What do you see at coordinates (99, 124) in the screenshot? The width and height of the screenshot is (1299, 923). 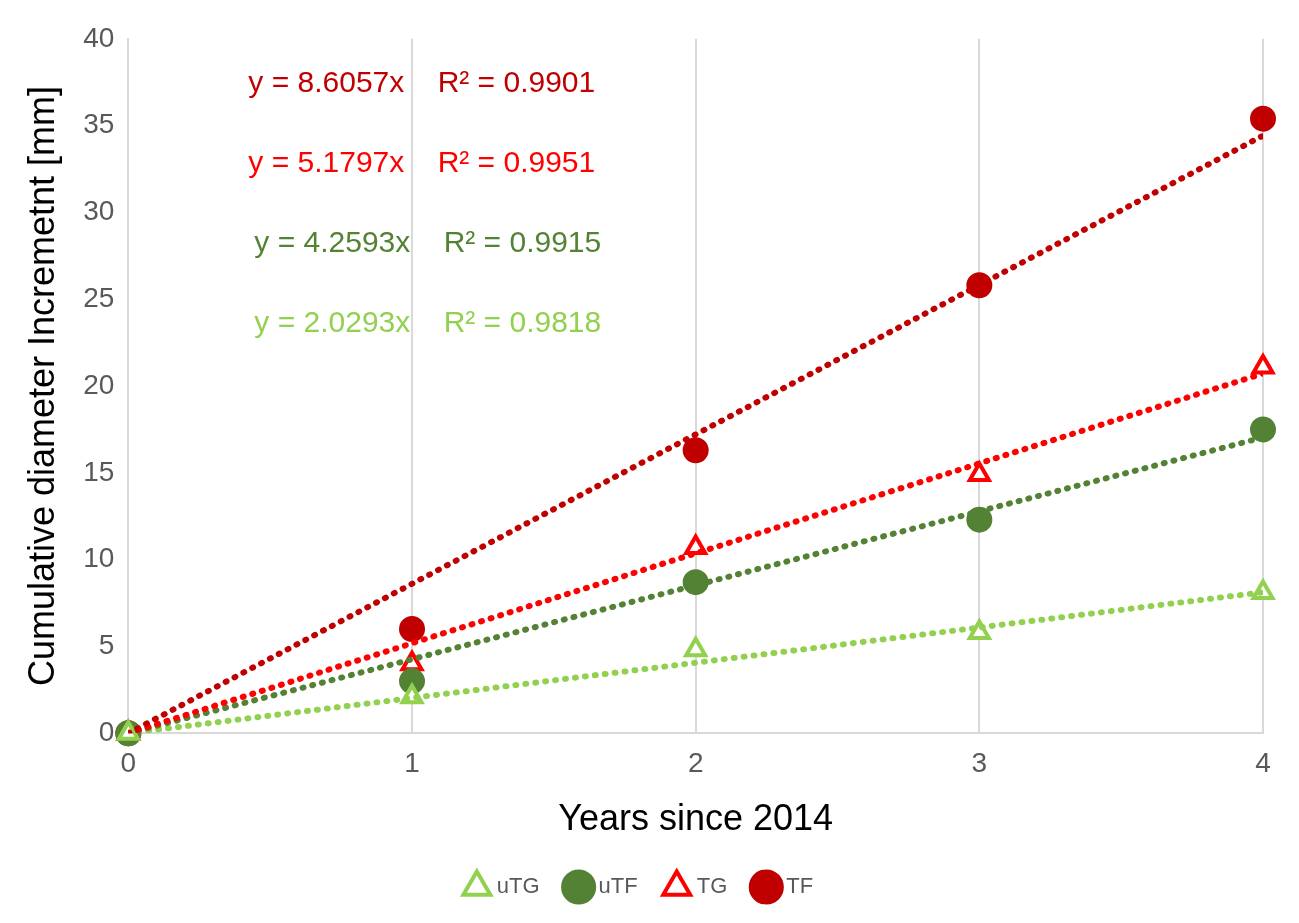 I see `y-tick-label: 35` at bounding box center [99, 124].